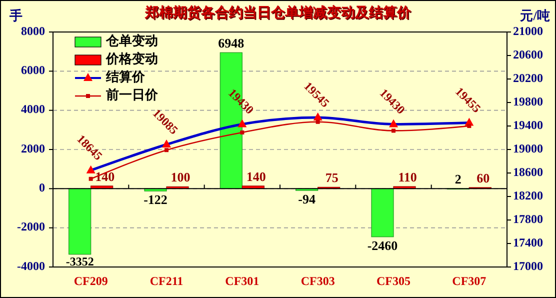 Image resolution: width=556 pixels, height=298 pixels. What do you see at coordinates (33, 148) in the screenshot?
I see `y-tick-label: 2000` at bounding box center [33, 148].